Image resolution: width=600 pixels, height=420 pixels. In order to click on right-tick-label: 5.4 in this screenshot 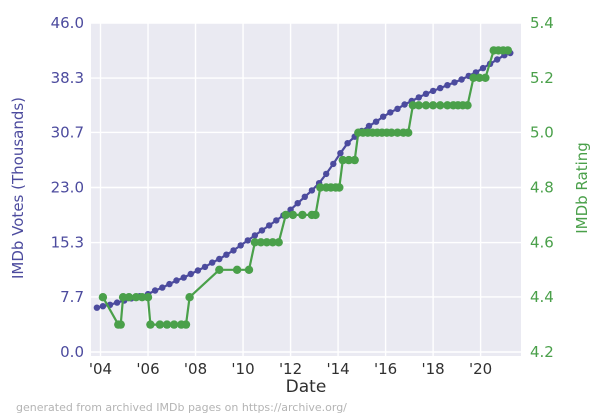, I will do `click(542, 23)`.